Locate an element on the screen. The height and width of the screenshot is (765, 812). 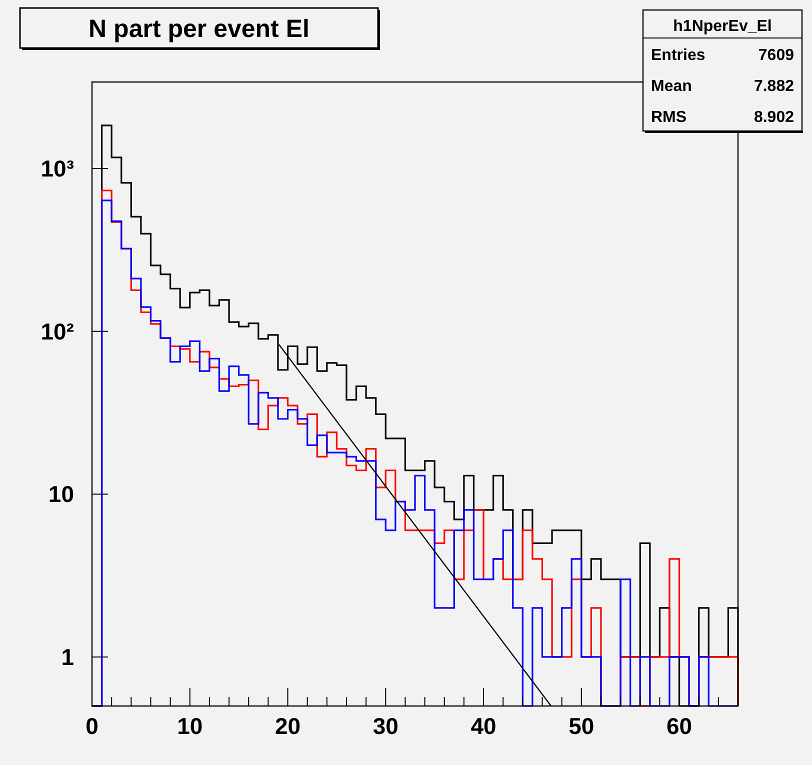
text: 8.902 is located at coordinates (774, 117).